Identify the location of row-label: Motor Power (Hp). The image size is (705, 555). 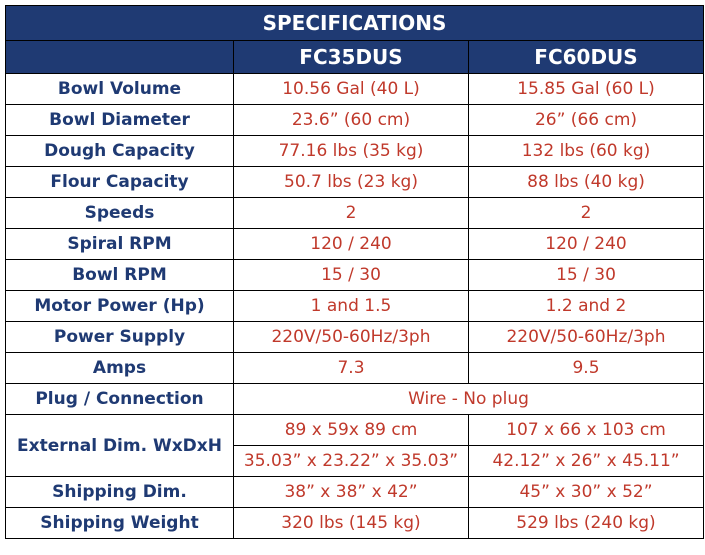
(119, 306).